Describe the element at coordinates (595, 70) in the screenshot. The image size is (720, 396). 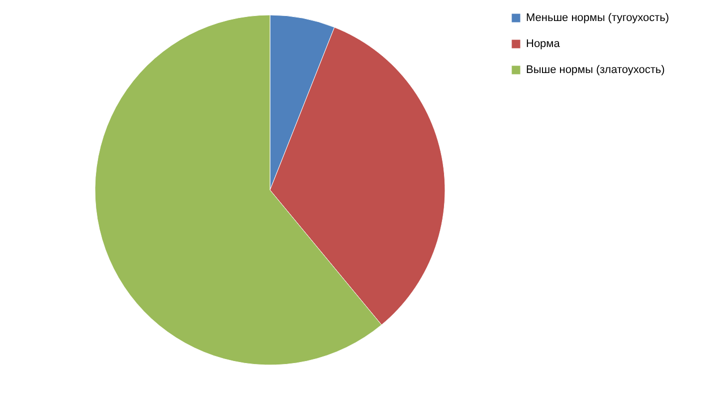
I see `legend-label: Выше нормы (златоухость)` at that location.